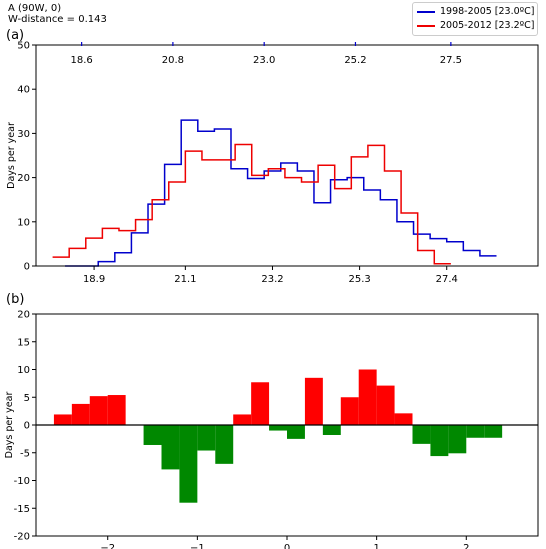 This screenshot has height=549, width=546. What do you see at coordinates (475, 19) in the screenshot?
I see `legend: 1998-2005 [23.0ºC] 2005-2012 [23.2ºC]` at bounding box center [475, 19].